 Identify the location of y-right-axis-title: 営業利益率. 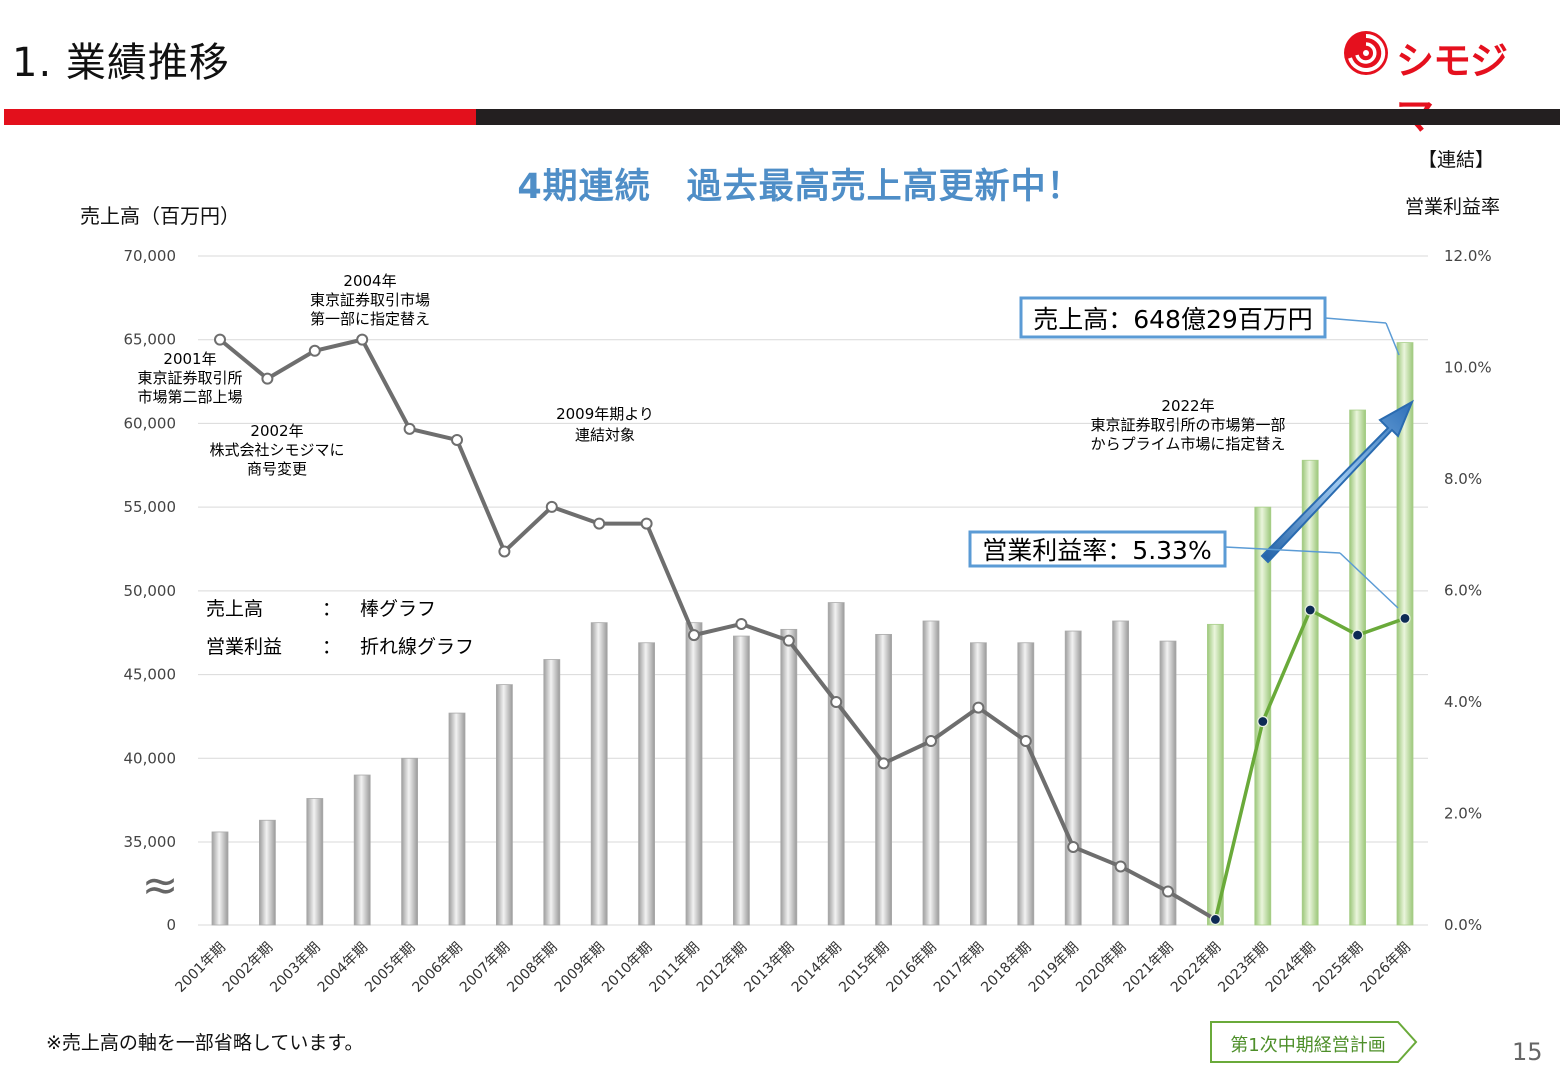
(1453, 207).